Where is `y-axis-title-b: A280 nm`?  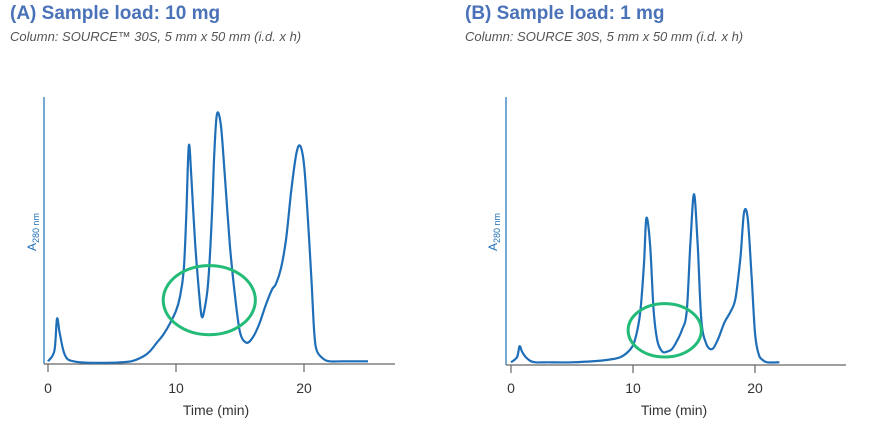
y-axis-title-b: A280 nm is located at coordinates (494, 232).